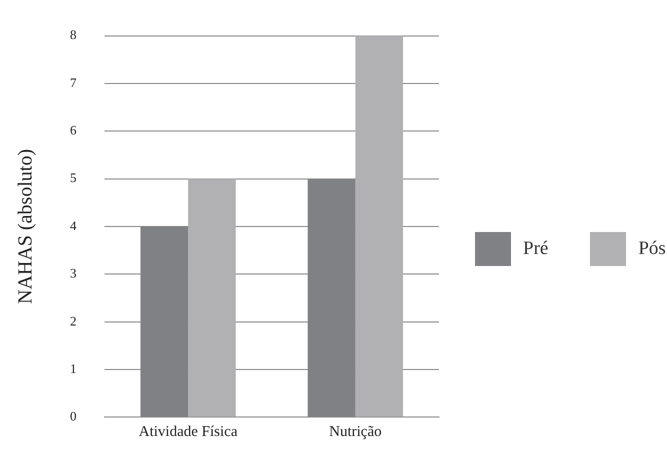 The height and width of the screenshot is (453, 667). What do you see at coordinates (188, 432) in the screenshot?
I see `x-tick-label: Atividade Física` at bounding box center [188, 432].